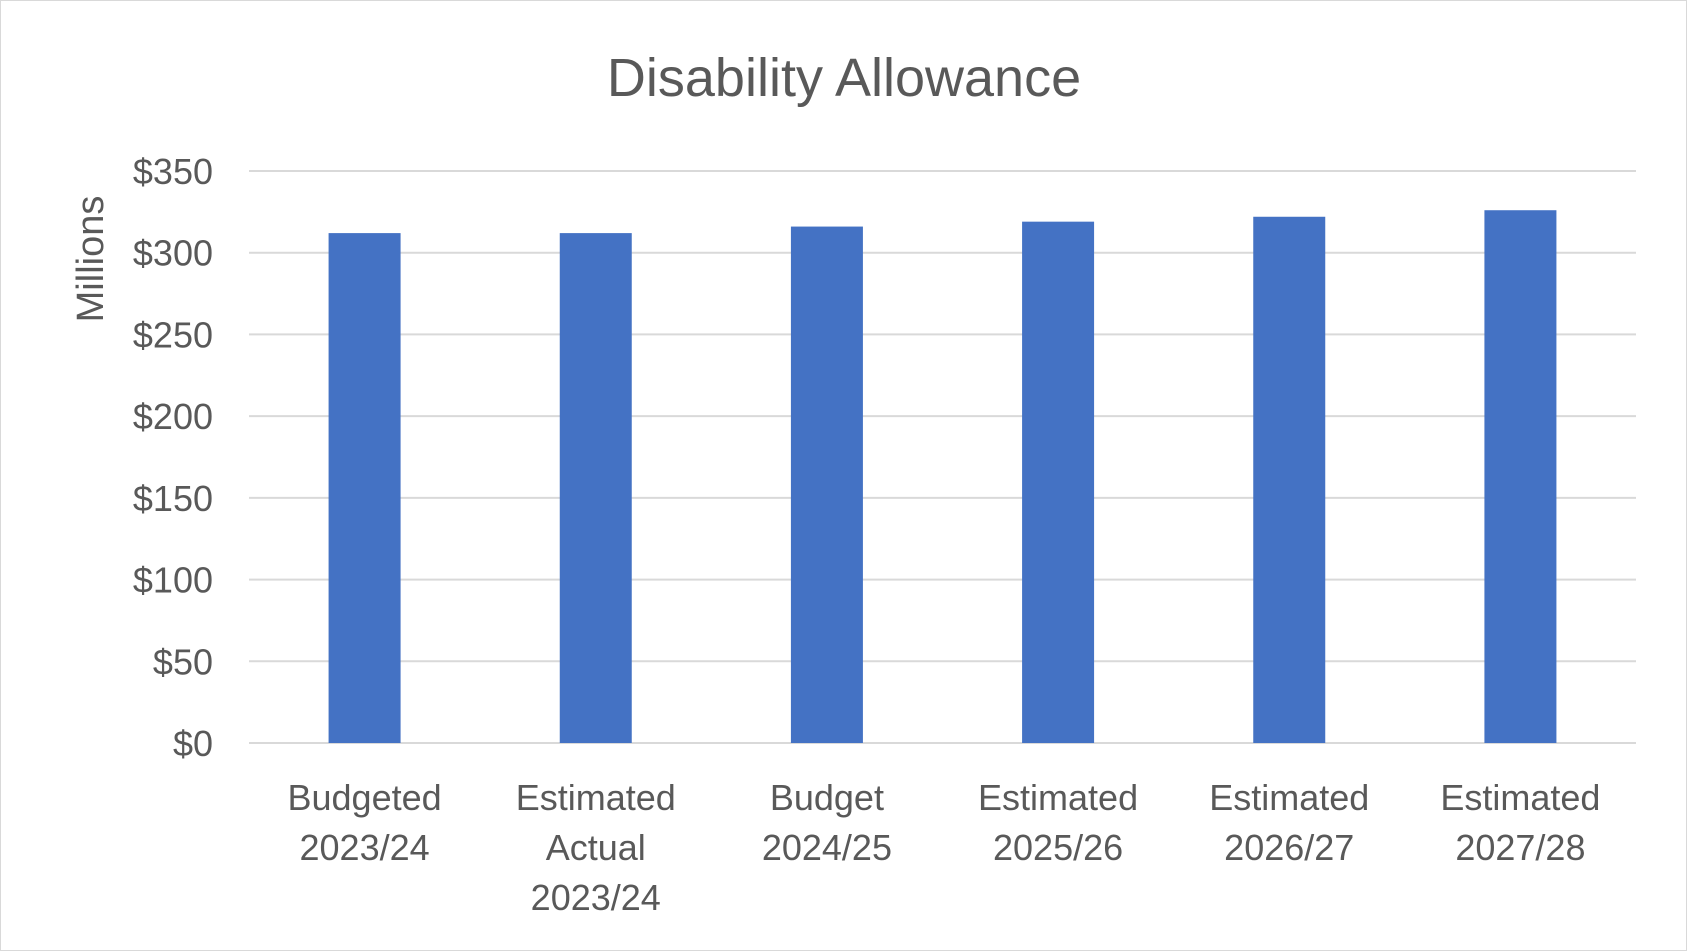 This screenshot has width=1687, height=952. Describe the element at coordinates (596, 847) in the screenshot. I see `x-tick-label: Estimated Actual 2023/24` at that location.